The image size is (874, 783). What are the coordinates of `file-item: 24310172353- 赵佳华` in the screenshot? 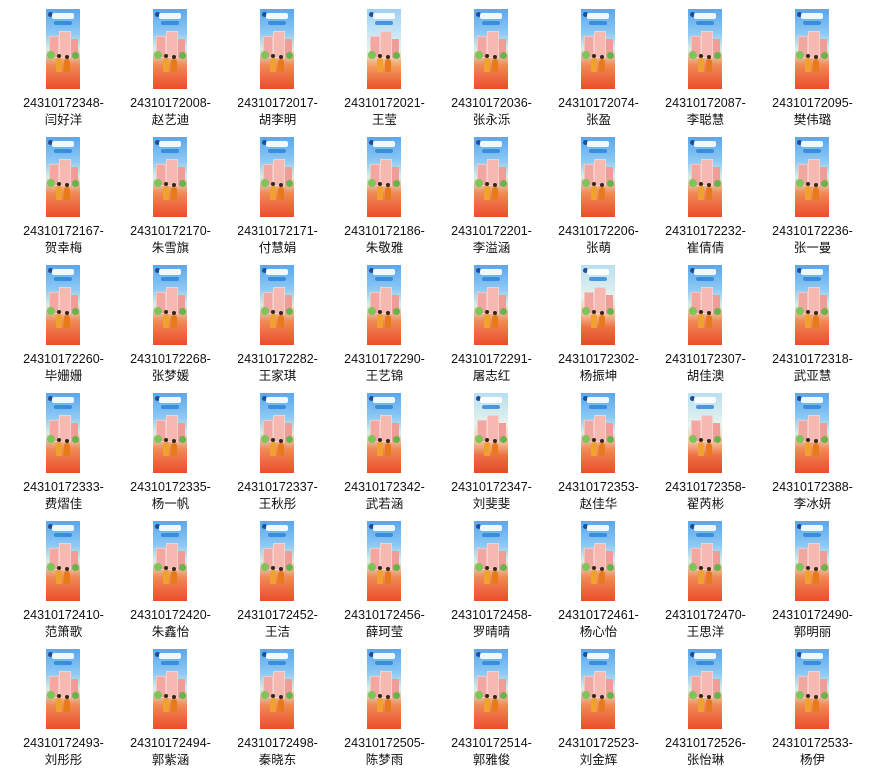 It's located at (598, 448).